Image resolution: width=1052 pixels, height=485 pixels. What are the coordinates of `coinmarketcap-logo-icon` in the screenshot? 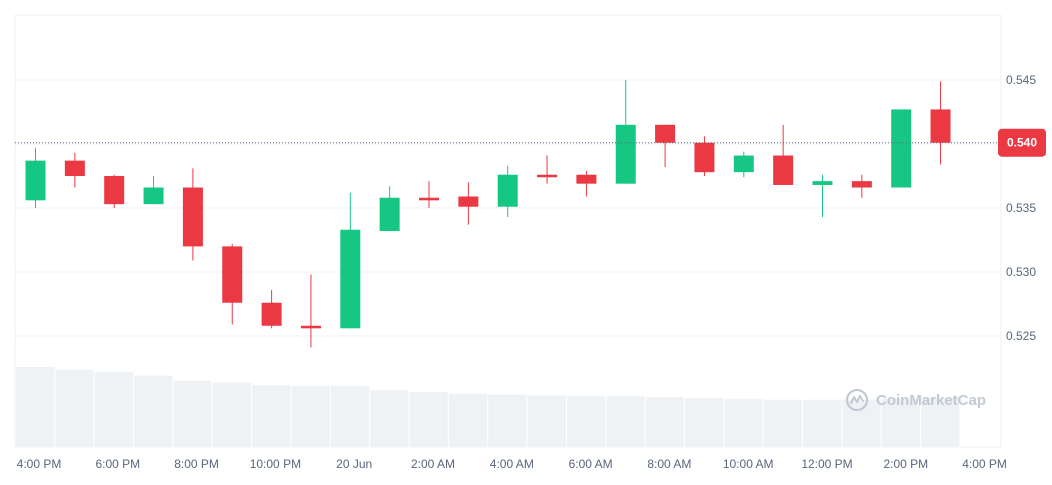 It's located at (857, 400).